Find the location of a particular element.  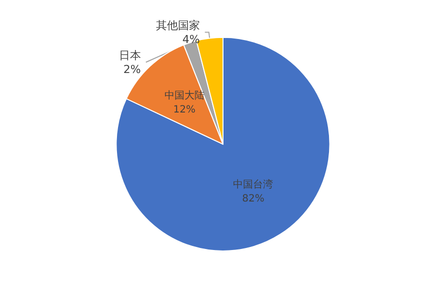

slice-label: 日本 is located at coordinates (129, 55).